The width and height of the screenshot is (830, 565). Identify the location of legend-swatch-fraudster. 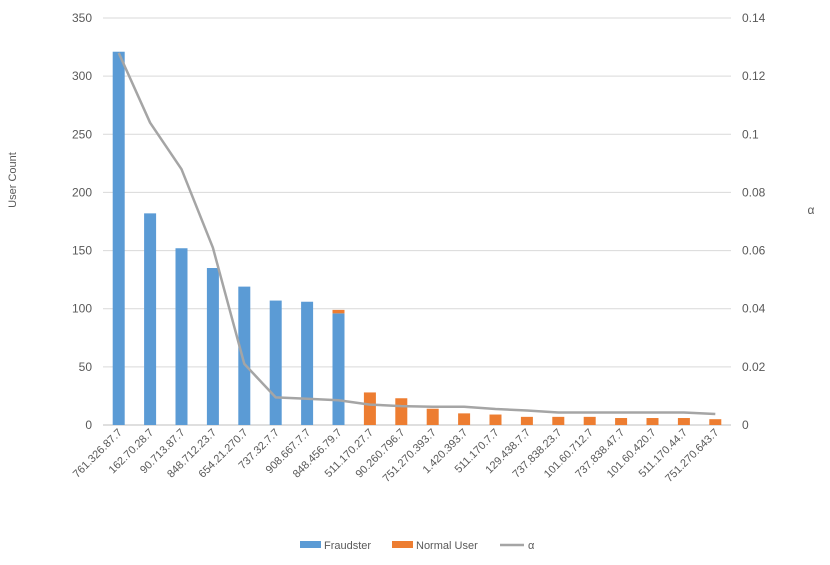
(310, 544).